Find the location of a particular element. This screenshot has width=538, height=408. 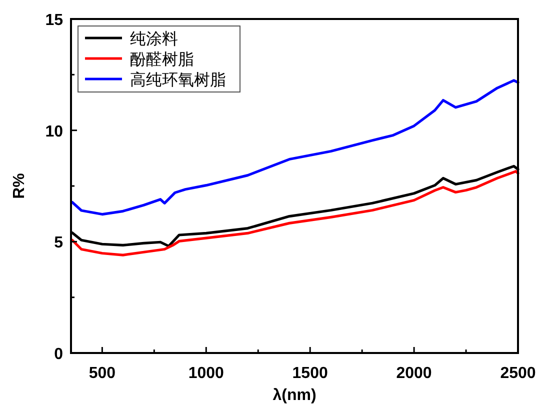

y-axis-title: R% is located at coordinates (19, 186).